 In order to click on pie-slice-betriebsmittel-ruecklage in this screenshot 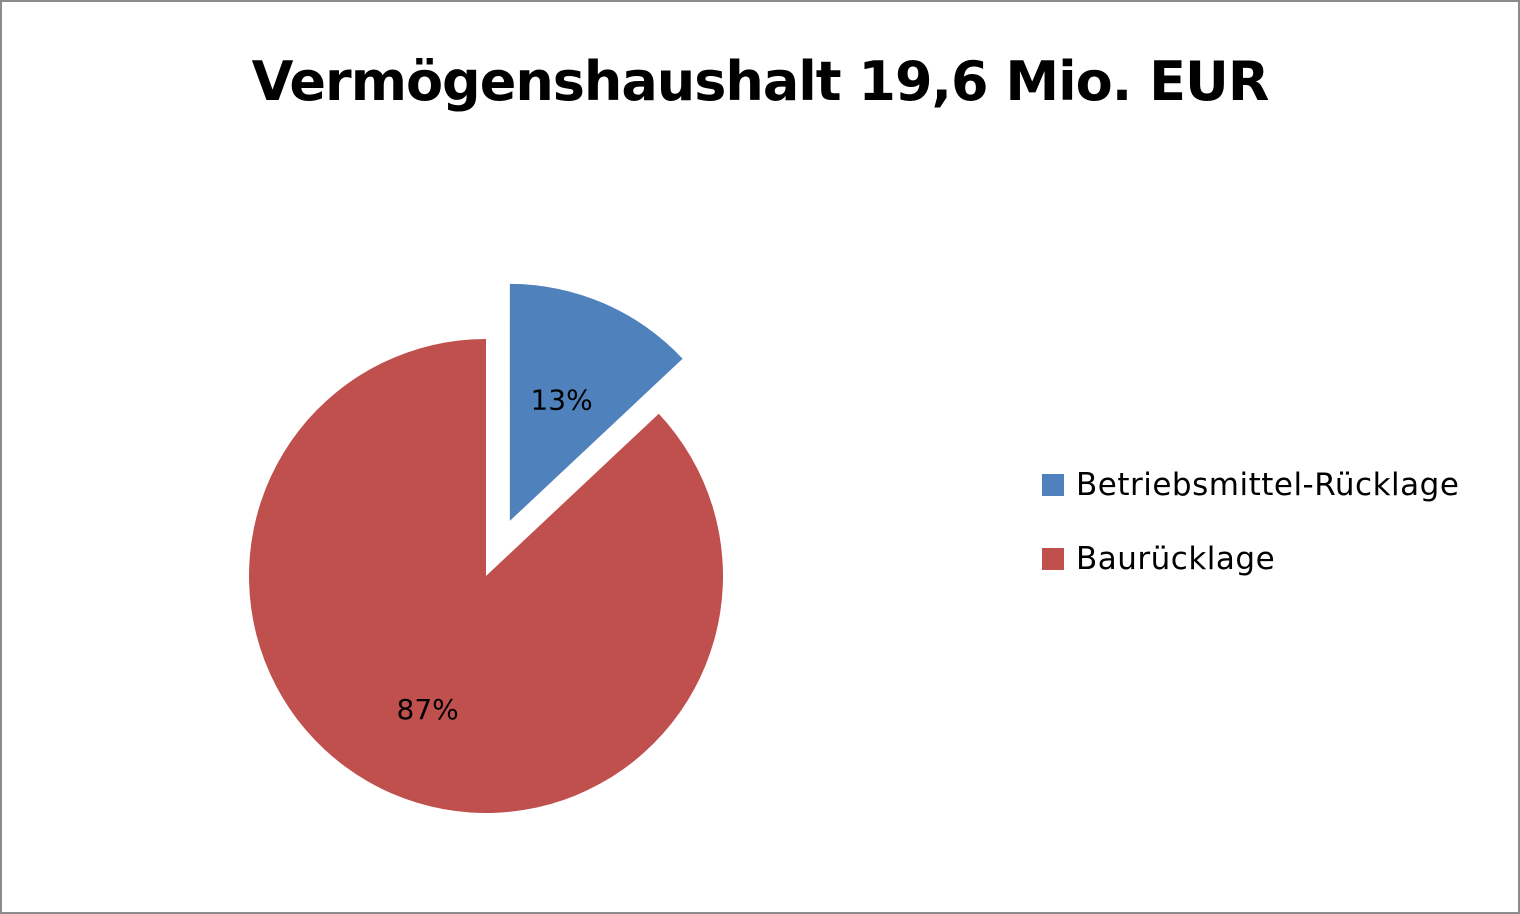, I will do `click(596, 402)`.